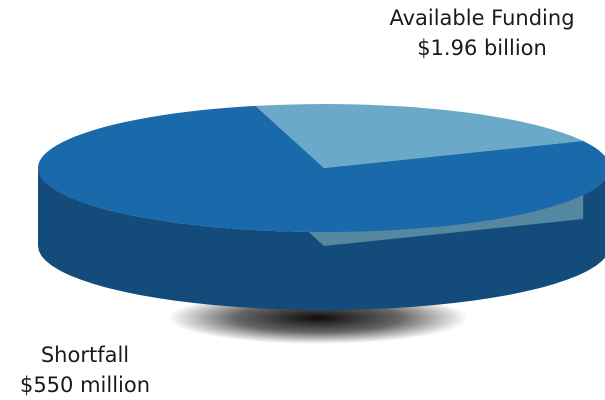 Image resolution: width=605 pixels, height=400 pixels. I want to click on pie-slice-shortfall, so click(419, 136).